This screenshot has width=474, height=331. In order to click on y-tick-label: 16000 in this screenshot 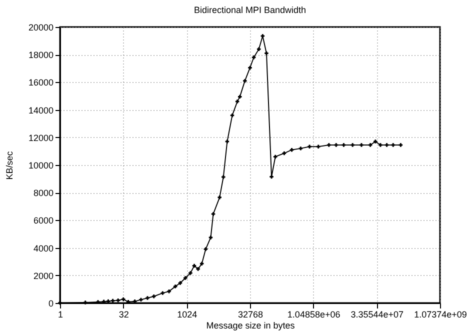, I will do `click(41, 83)`.